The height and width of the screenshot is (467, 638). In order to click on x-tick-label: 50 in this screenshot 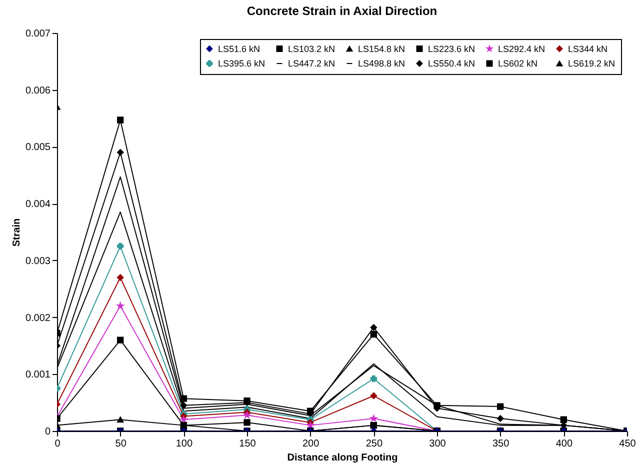, I will do `click(121, 444)`.